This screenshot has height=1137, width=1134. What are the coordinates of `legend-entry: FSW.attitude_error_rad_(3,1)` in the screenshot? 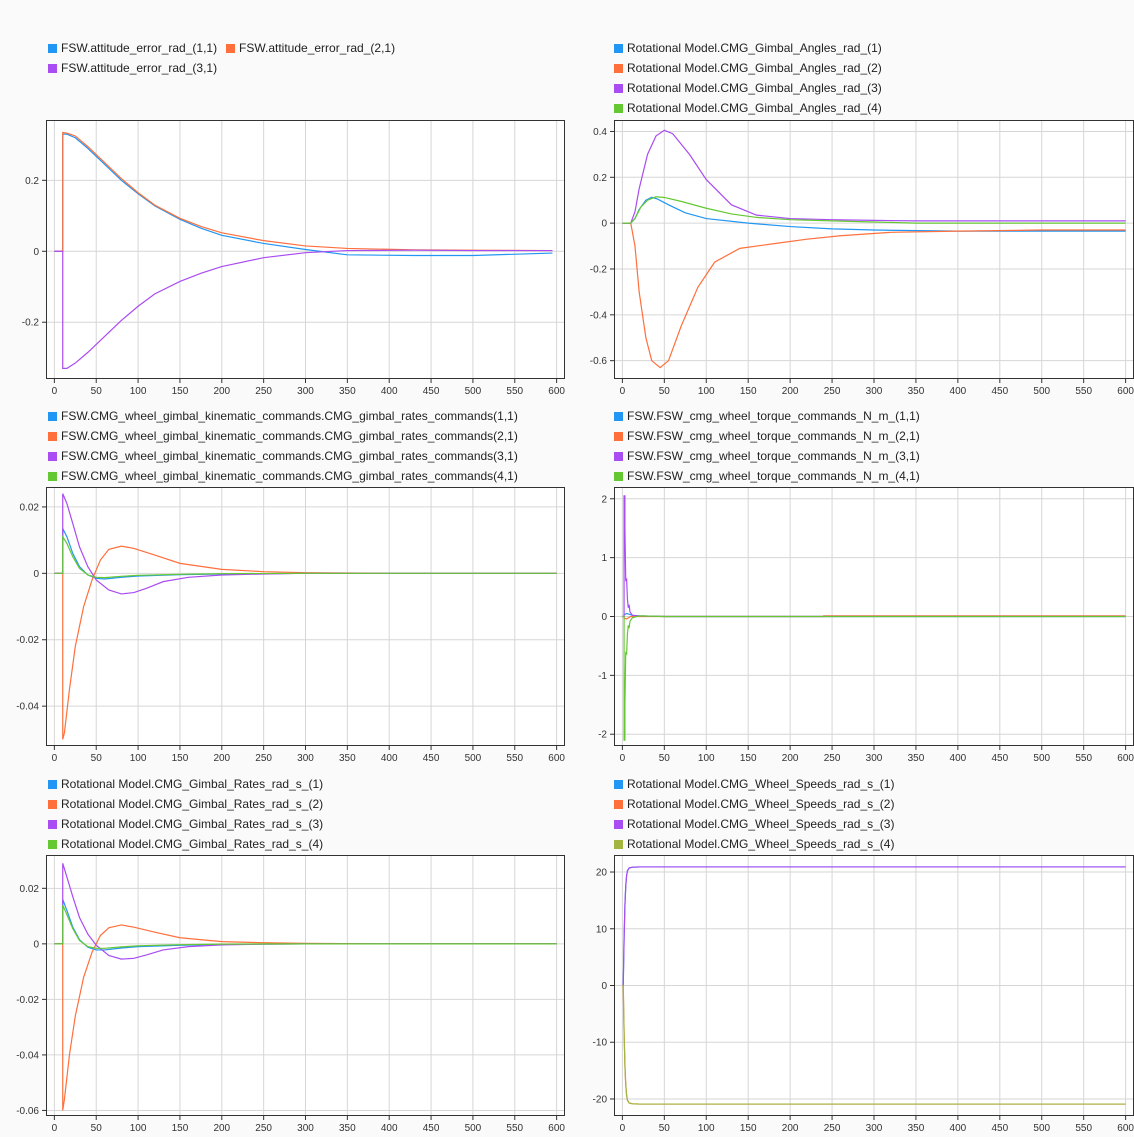 It's located at (132, 68).